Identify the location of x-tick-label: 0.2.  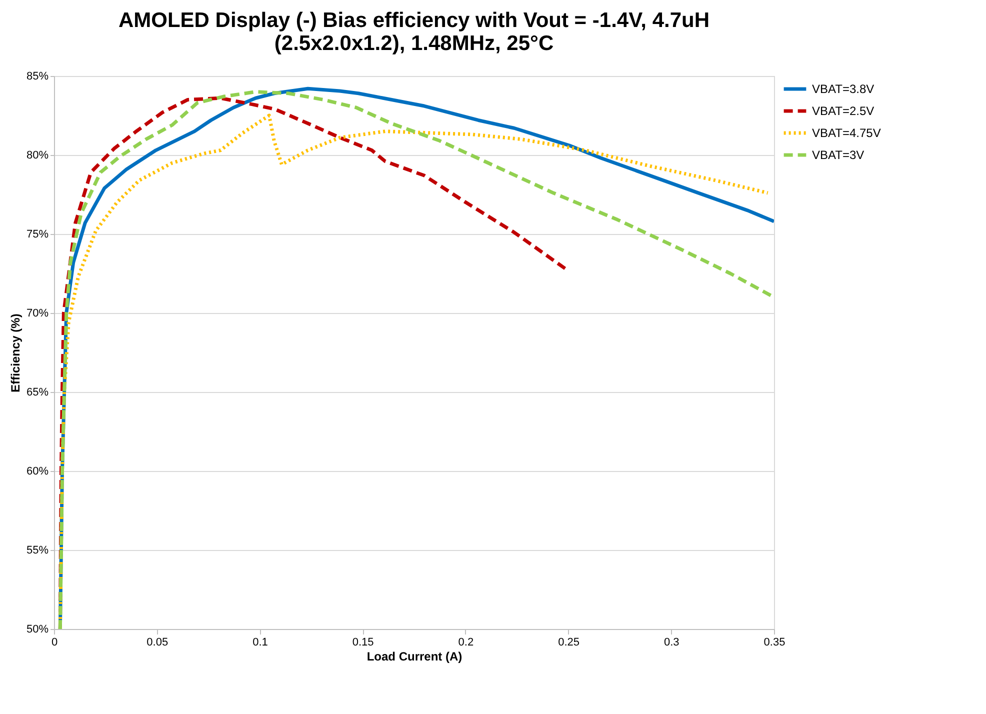
(466, 642).